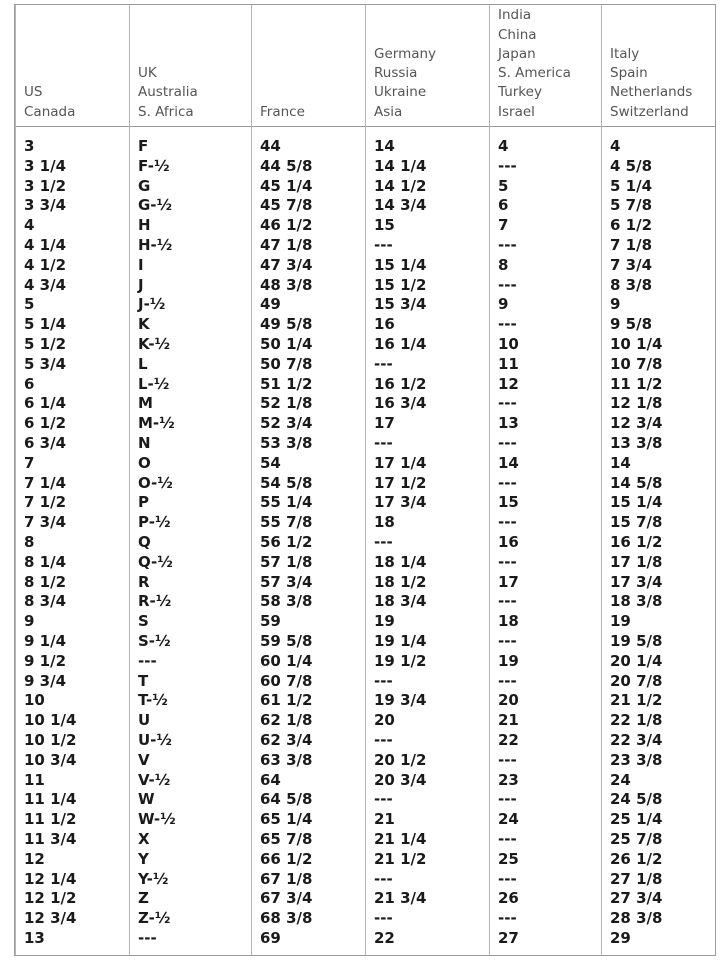 The height and width of the screenshot is (960, 721). I want to click on table-cell: 59 5/8, so click(286, 641).